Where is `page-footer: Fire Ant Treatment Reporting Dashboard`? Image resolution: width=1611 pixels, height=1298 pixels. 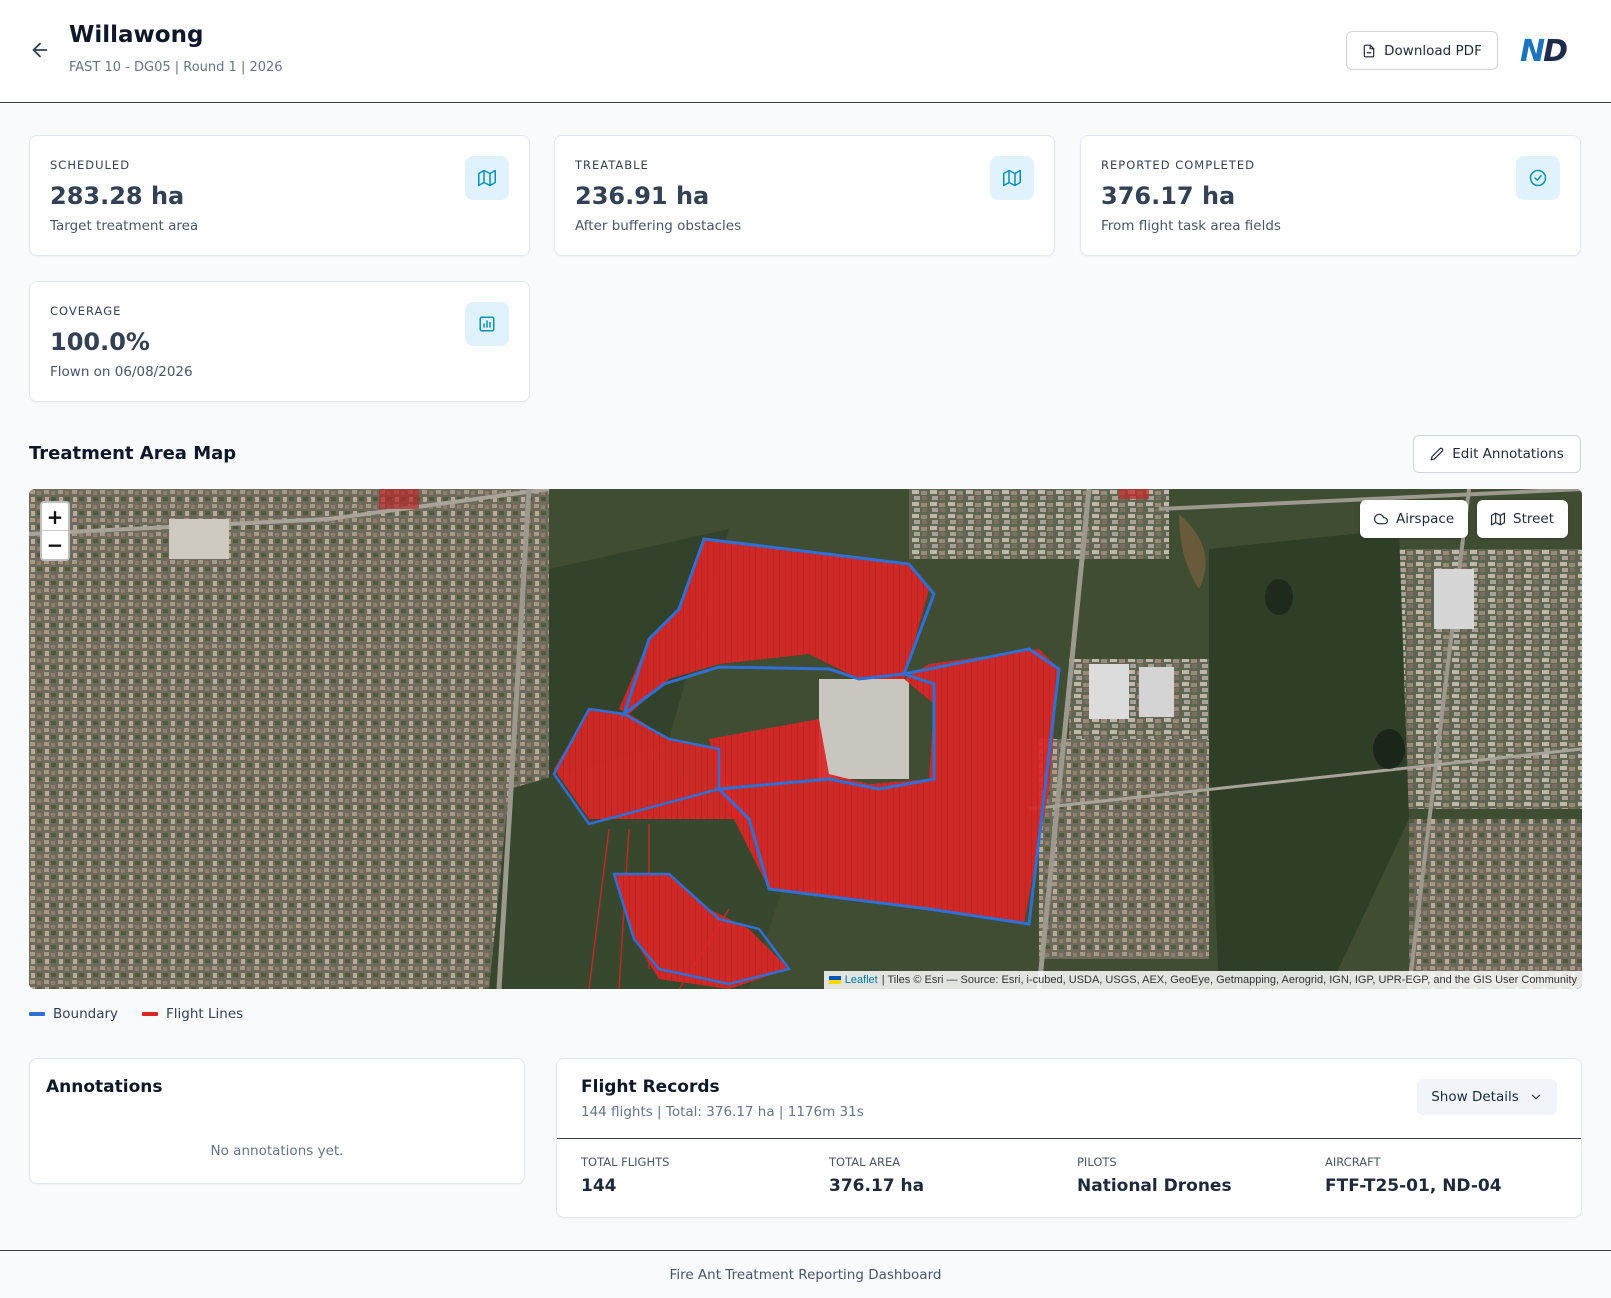 page-footer: Fire Ant Treatment Reporting Dashboard is located at coordinates (805, 1274).